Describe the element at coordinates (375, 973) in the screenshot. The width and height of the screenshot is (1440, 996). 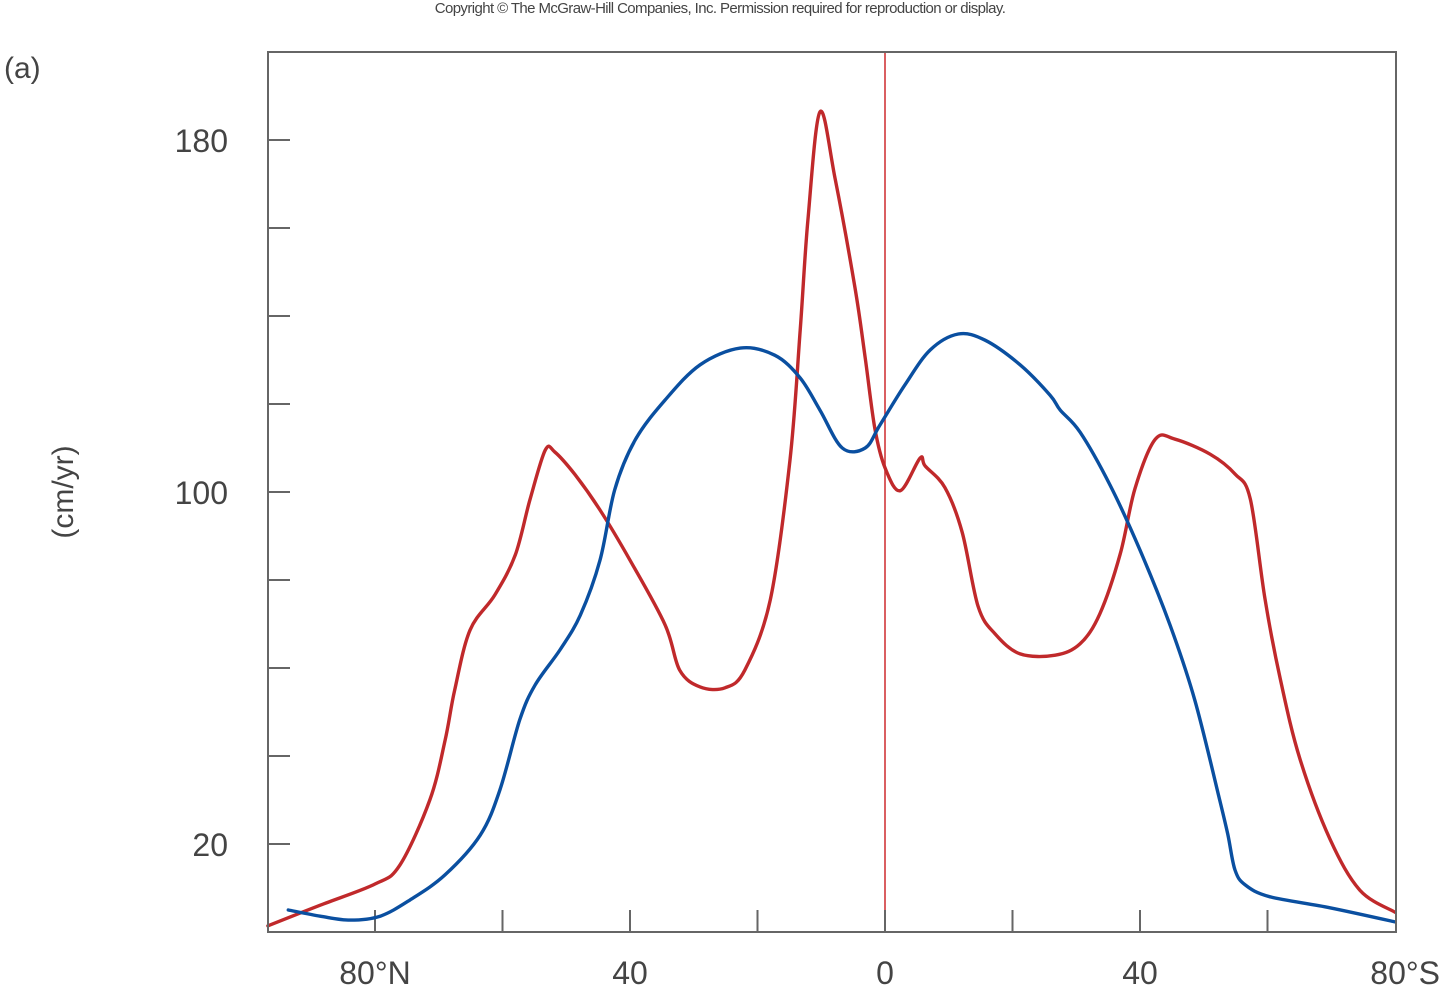
I see `x-tick-label: 80°N` at that location.